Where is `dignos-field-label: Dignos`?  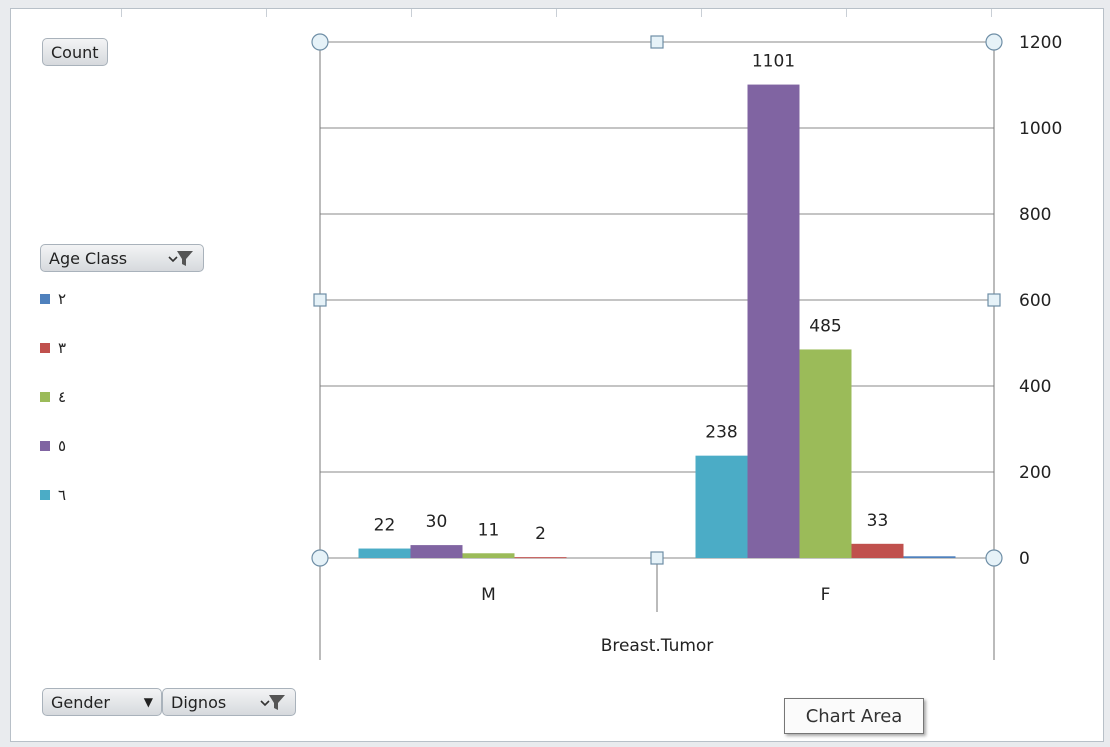
dignos-field-label: Dignos is located at coordinates (199, 702).